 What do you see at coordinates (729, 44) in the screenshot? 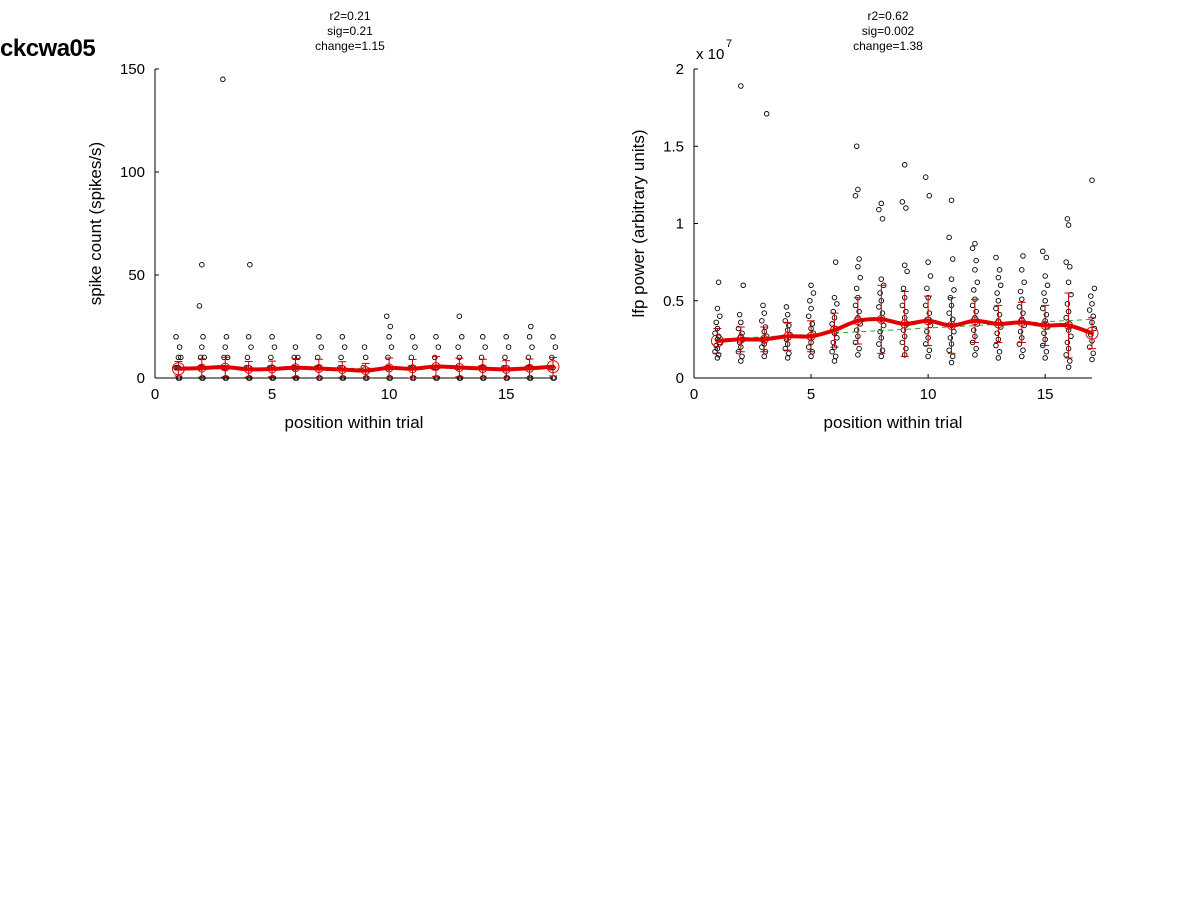
I see `y-exponent-power: 7` at bounding box center [729, 44].